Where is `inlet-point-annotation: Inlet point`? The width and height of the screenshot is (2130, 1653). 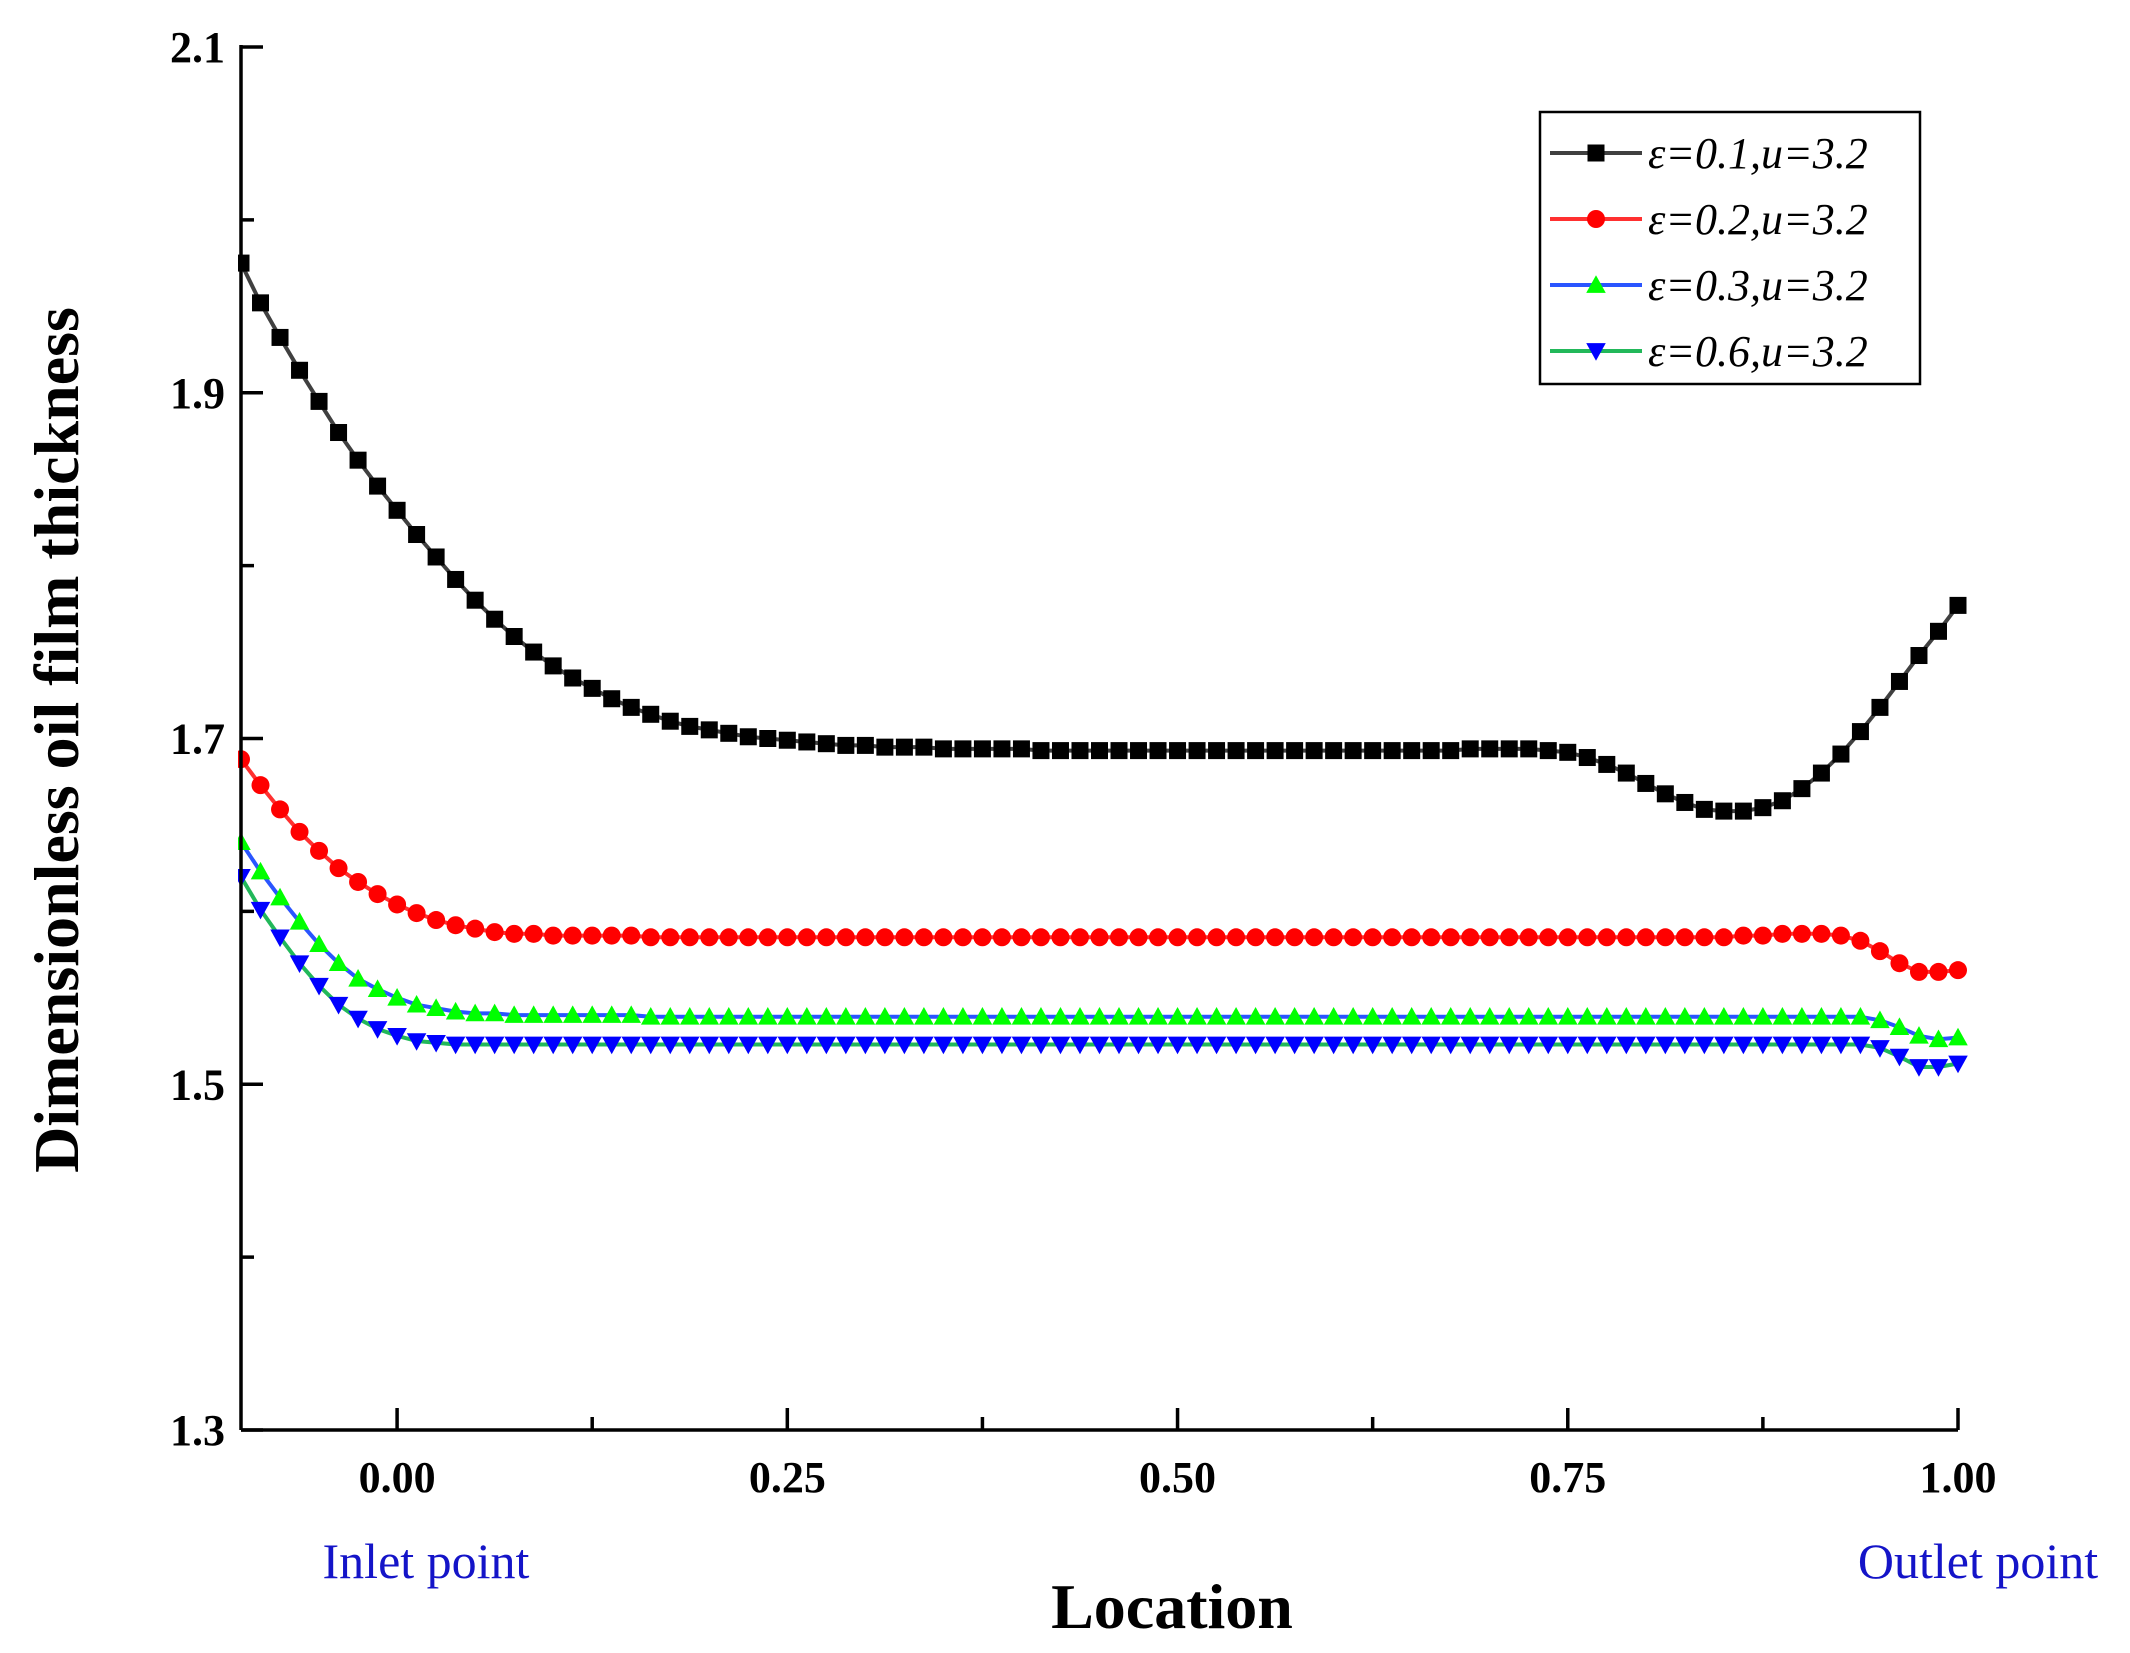
inlet-point-annotation: Inlet point is located at coordinates (426, 1561).